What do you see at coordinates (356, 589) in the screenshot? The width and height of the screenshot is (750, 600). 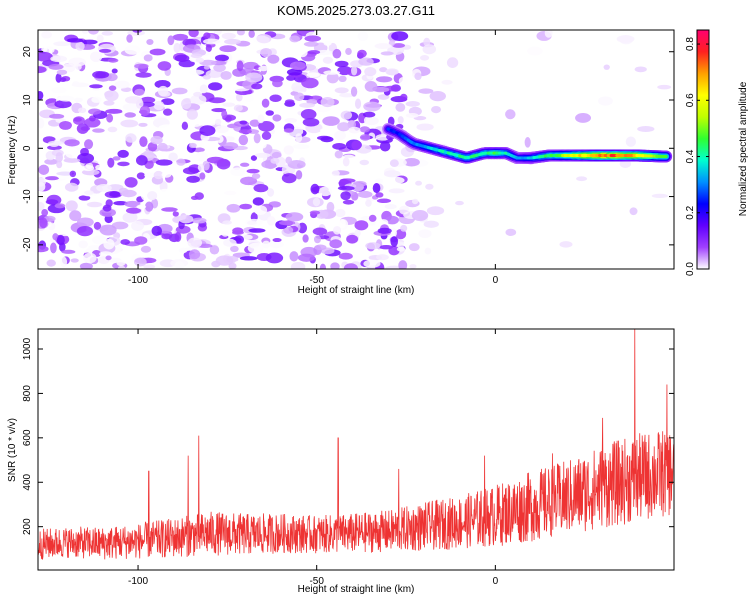 I see `snr-x-label: Height of straight line (km)` at bounding box center [356, 589].